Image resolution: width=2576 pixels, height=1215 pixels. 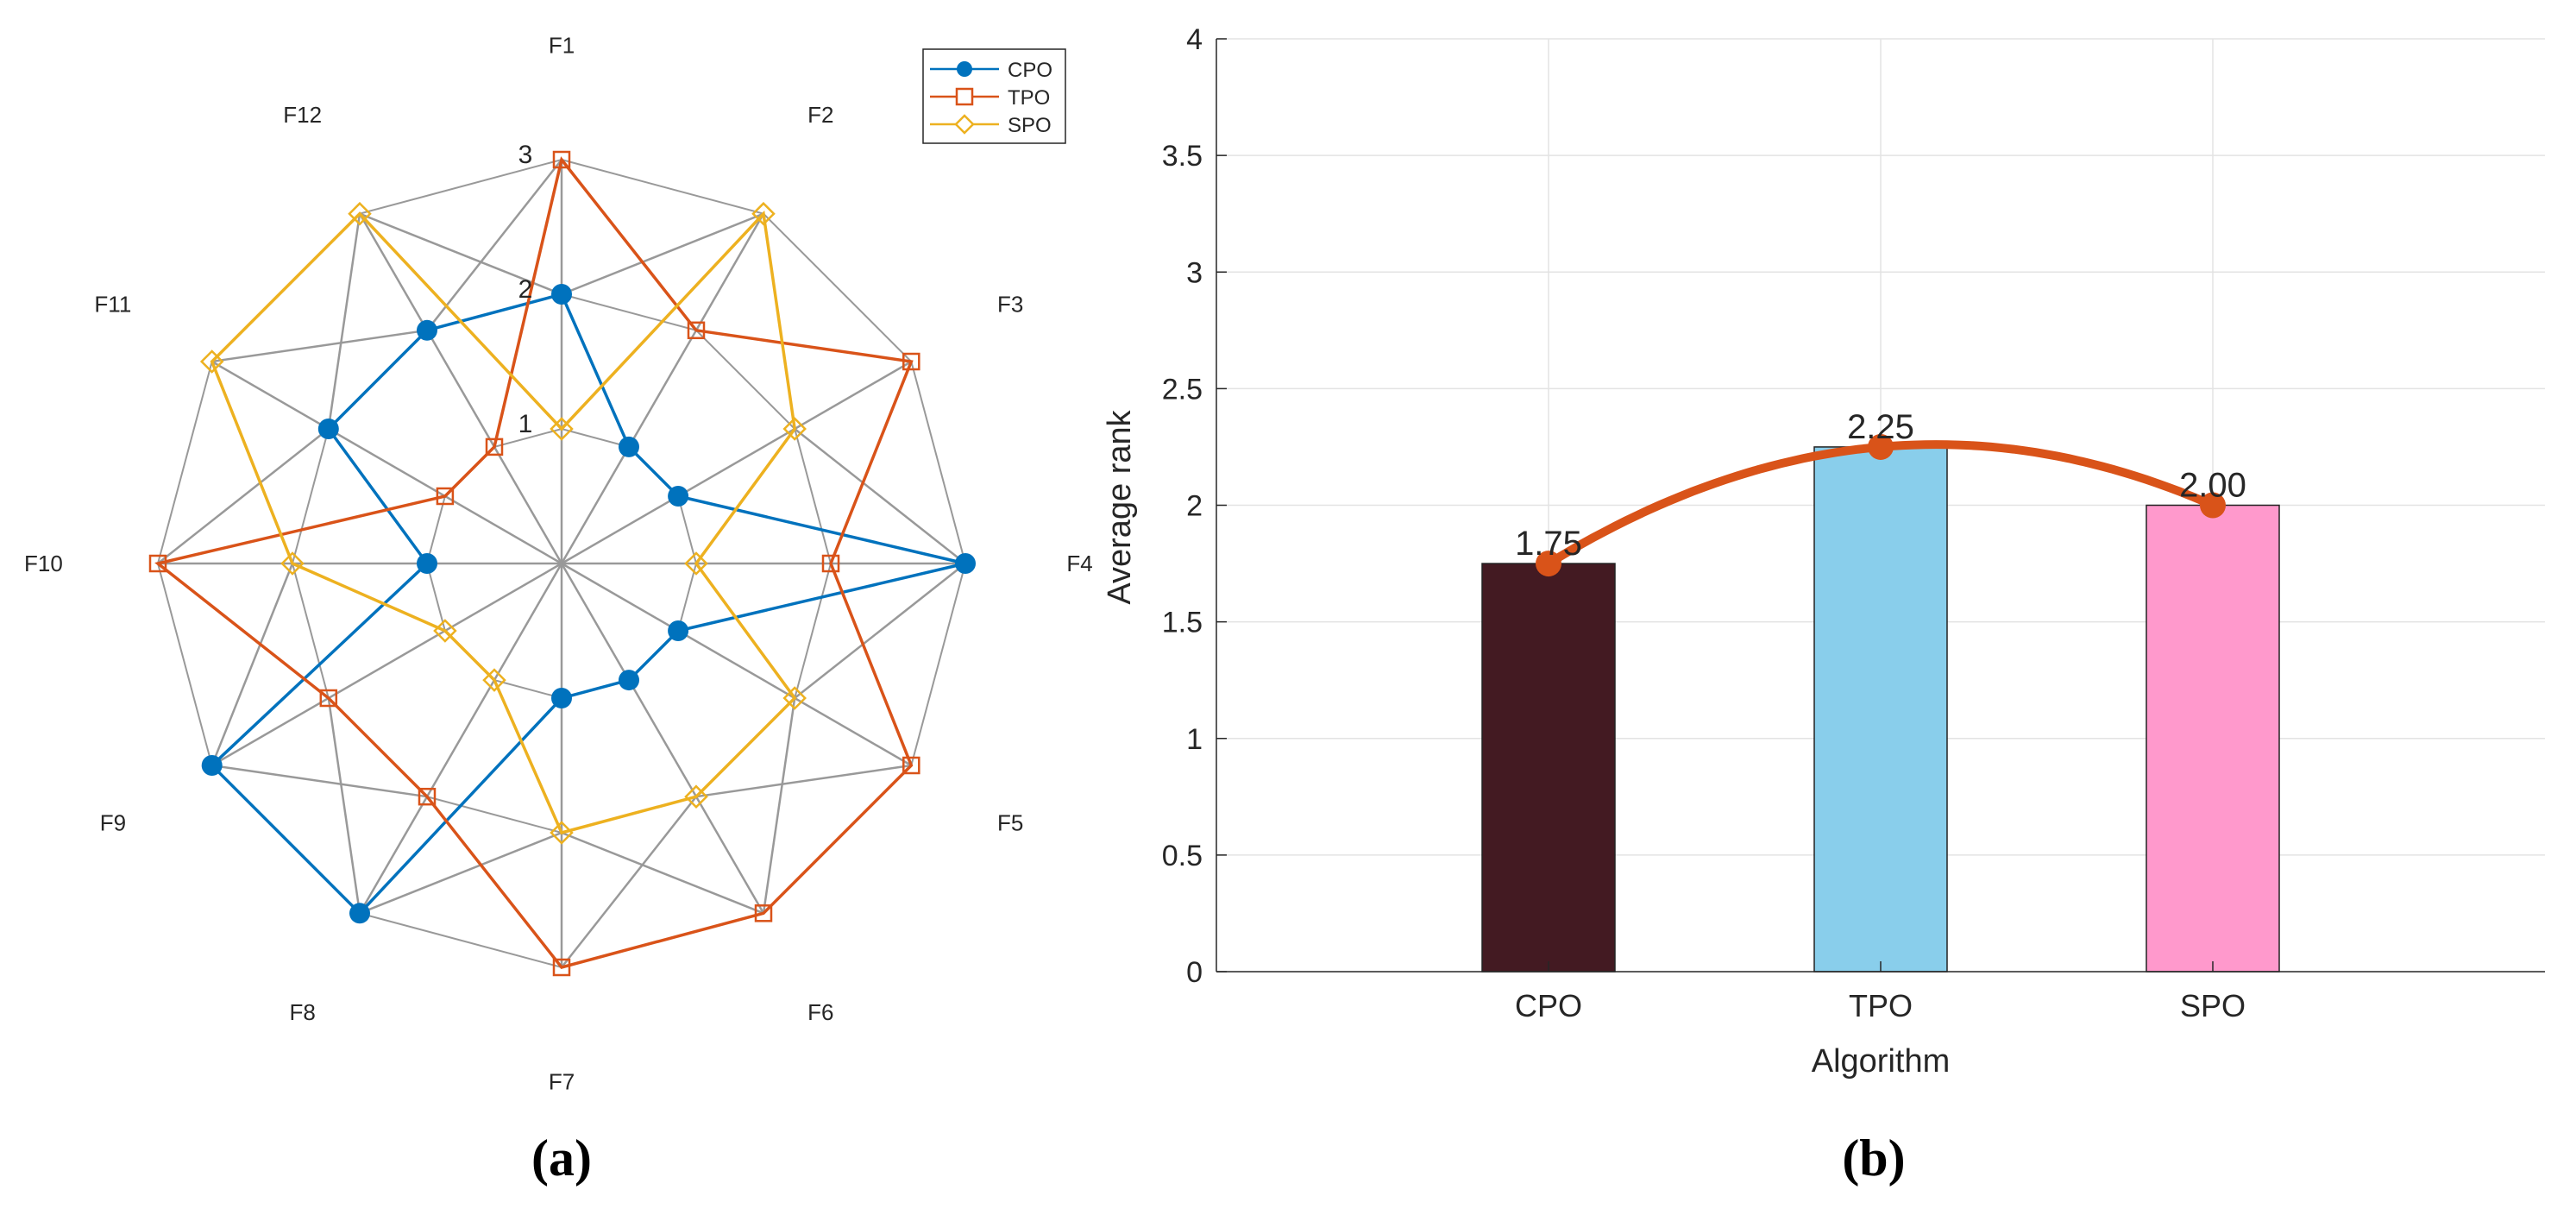 I want to click on radar-point-spo-f7, so click(x=562, y=833).